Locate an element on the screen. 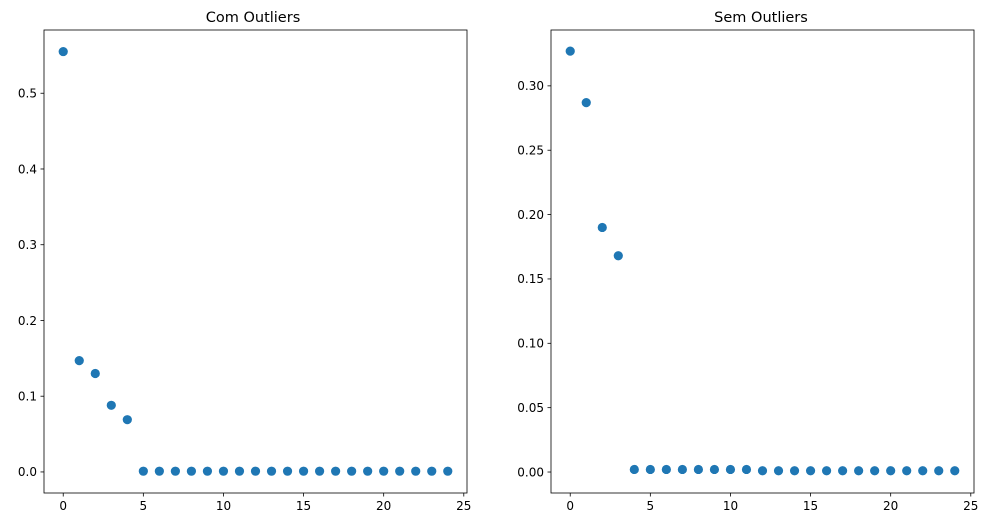 This screenshot has height=526, width=987. left-y-tick-label: 0.0 is located at coordinates (27, 472).